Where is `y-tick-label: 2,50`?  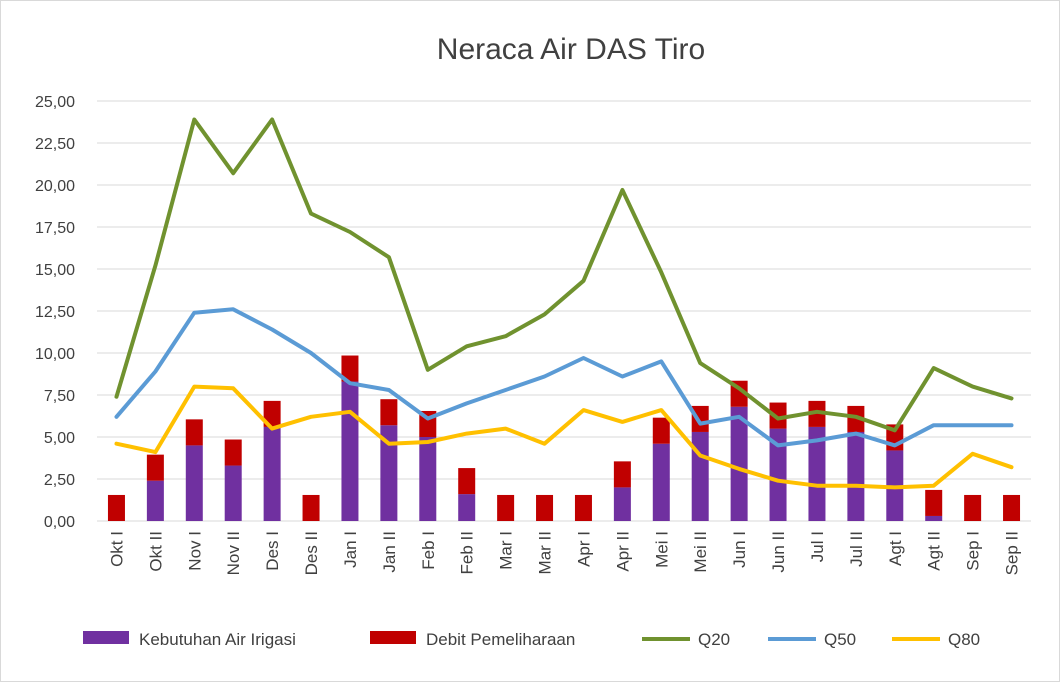
y-tick-label: 2,50 is located at coordinates (59, 480).